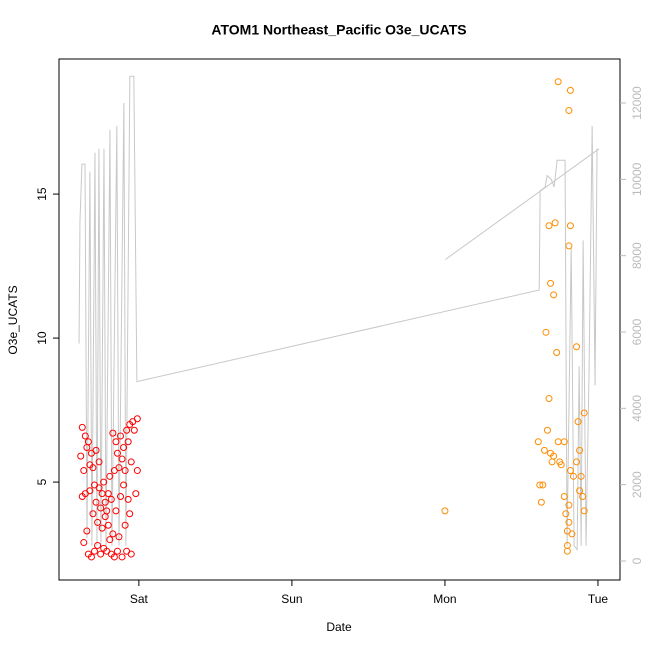 The width and height of the screenshot is (650, 655). Describe the element at coordinates (637, 560) in the screenshot. I see `y2-tick-label: 0` at that location.